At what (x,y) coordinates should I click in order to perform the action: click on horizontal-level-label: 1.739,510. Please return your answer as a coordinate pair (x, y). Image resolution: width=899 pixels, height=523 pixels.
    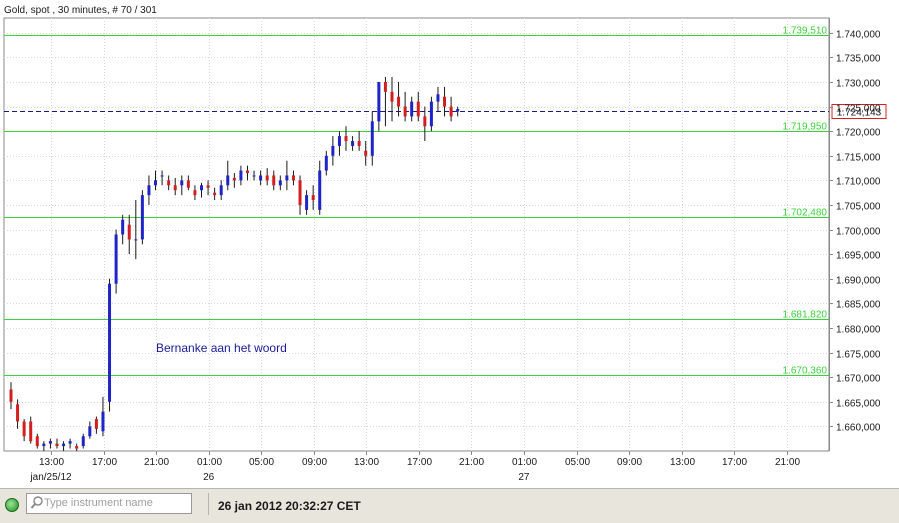
    Looking at the image, I should click on (805, 31).